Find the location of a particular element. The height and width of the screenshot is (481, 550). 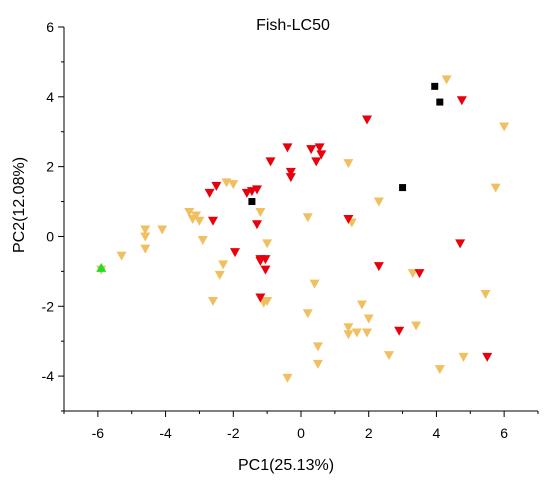

x-tick-label: 2 is located at coordinates (369, 433).